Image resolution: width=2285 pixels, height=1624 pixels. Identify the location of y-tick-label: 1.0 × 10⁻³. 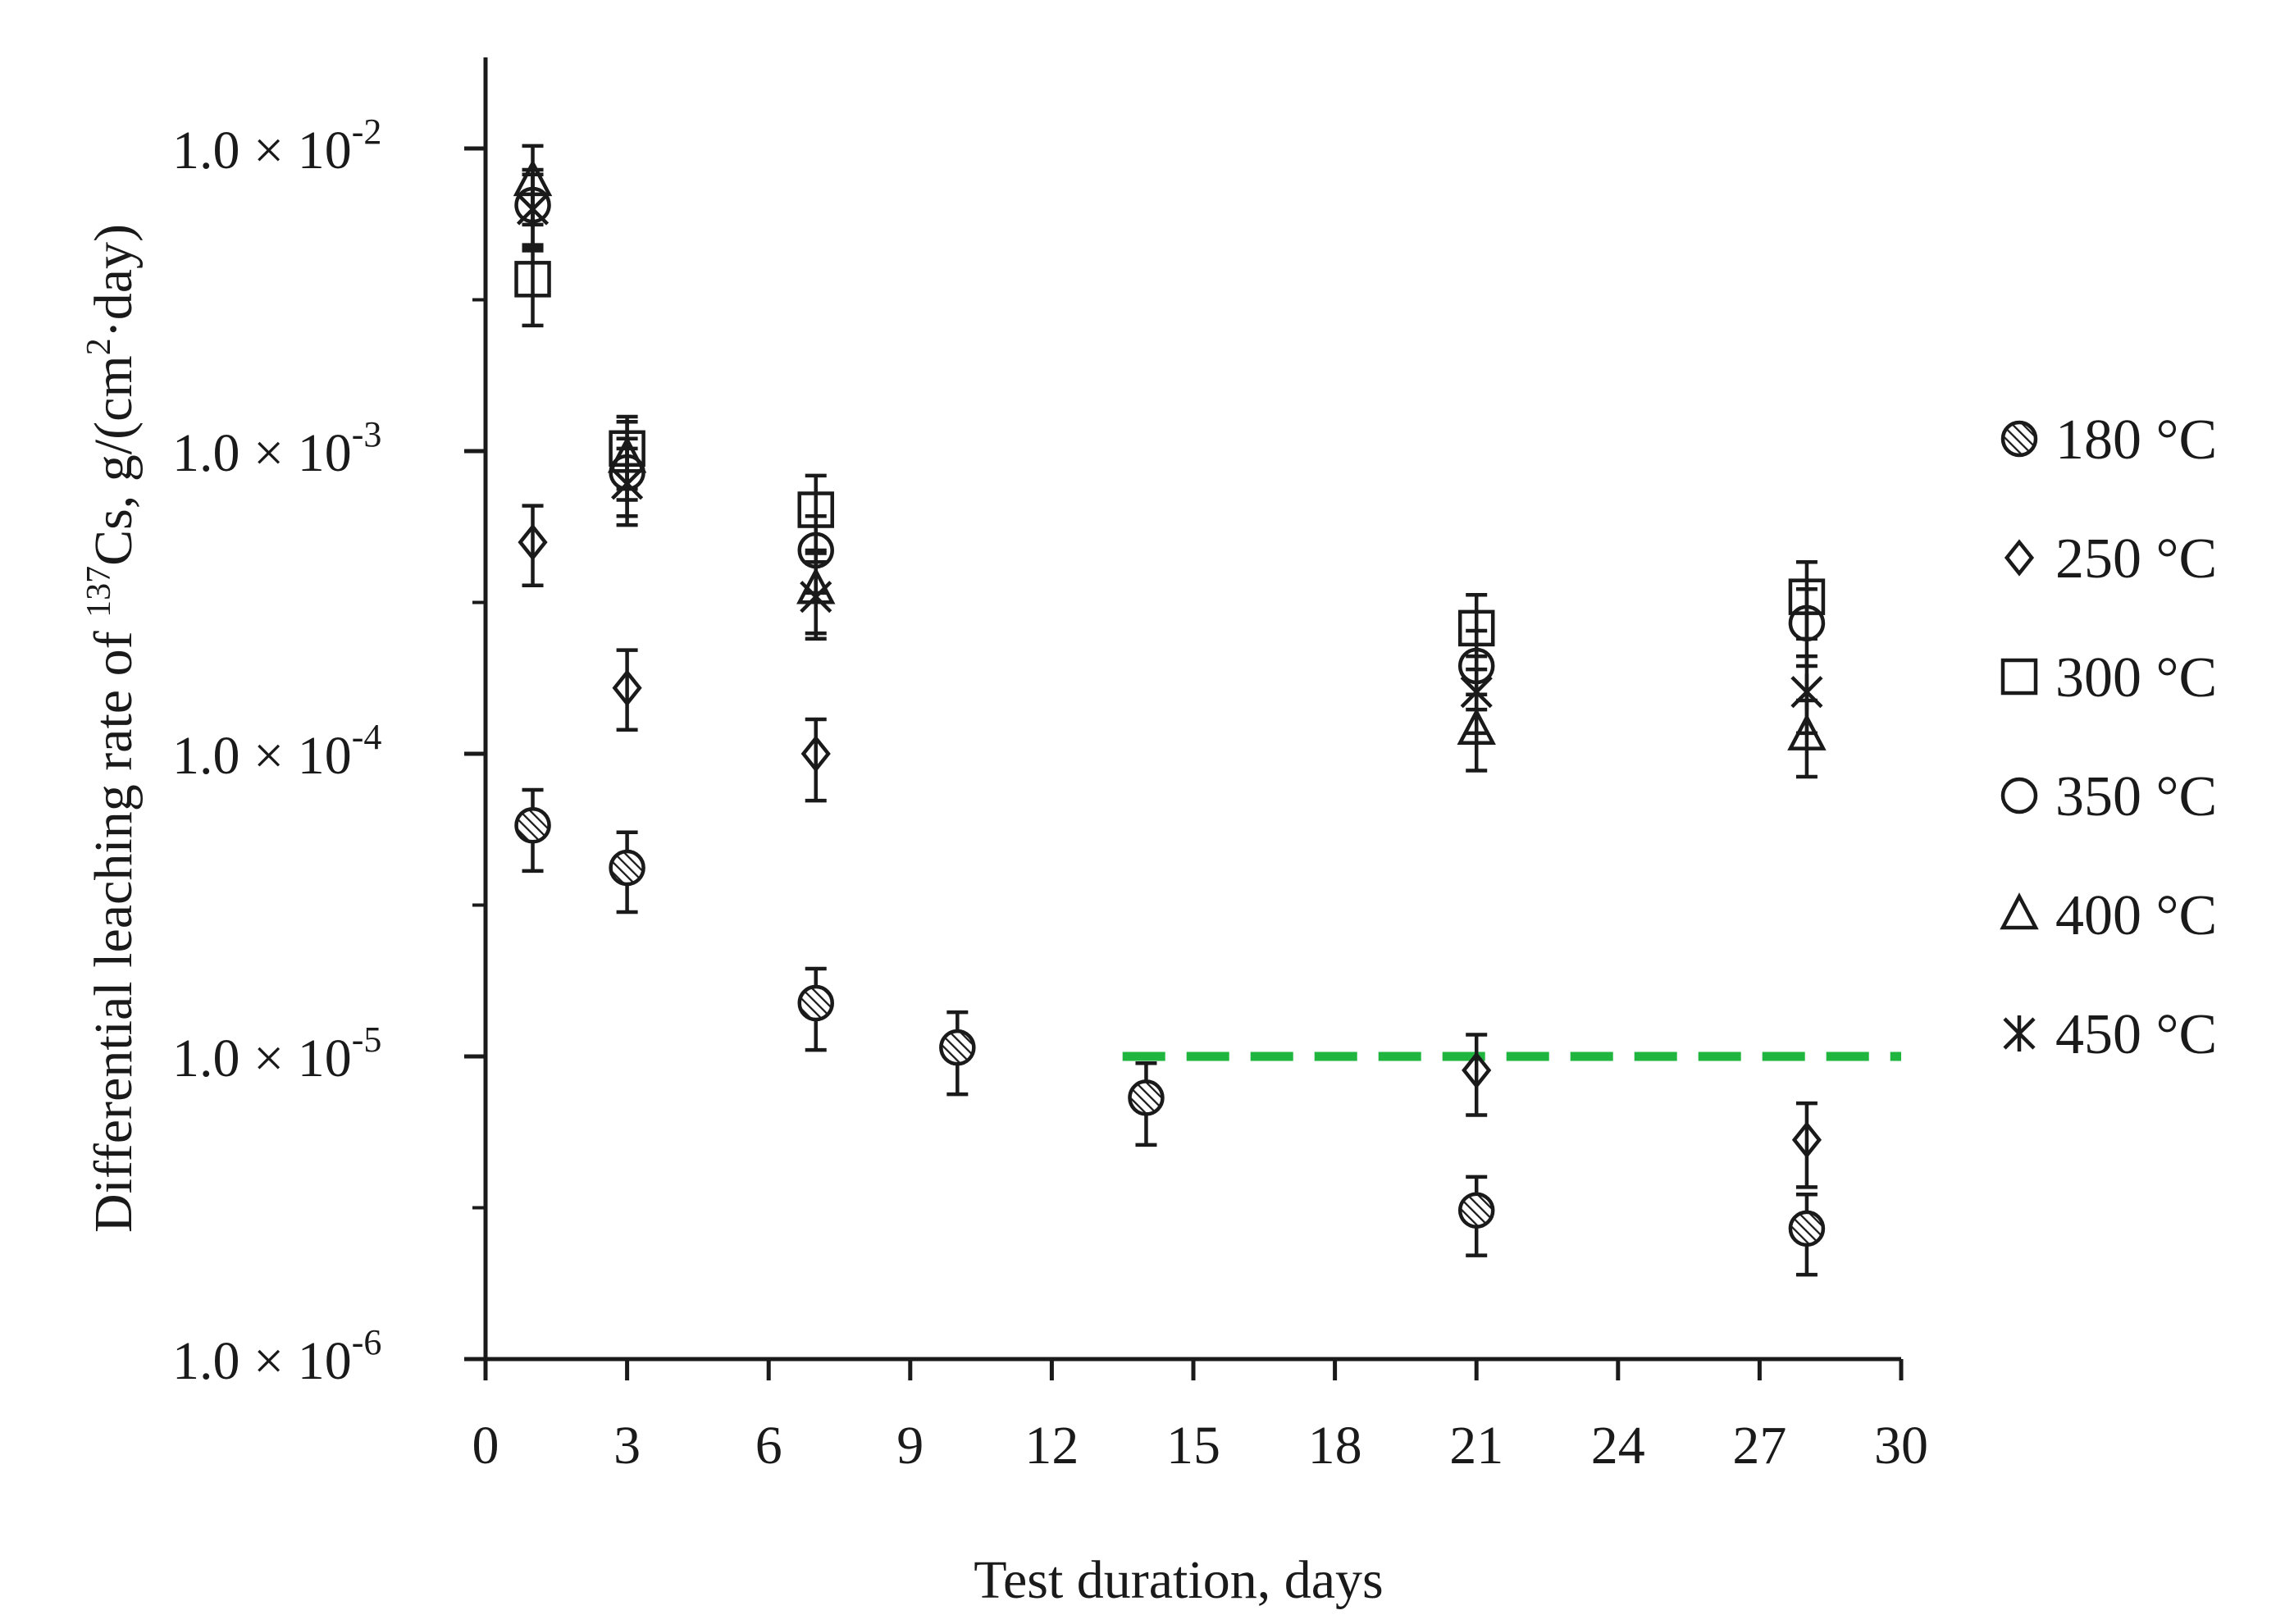
(276, 448).